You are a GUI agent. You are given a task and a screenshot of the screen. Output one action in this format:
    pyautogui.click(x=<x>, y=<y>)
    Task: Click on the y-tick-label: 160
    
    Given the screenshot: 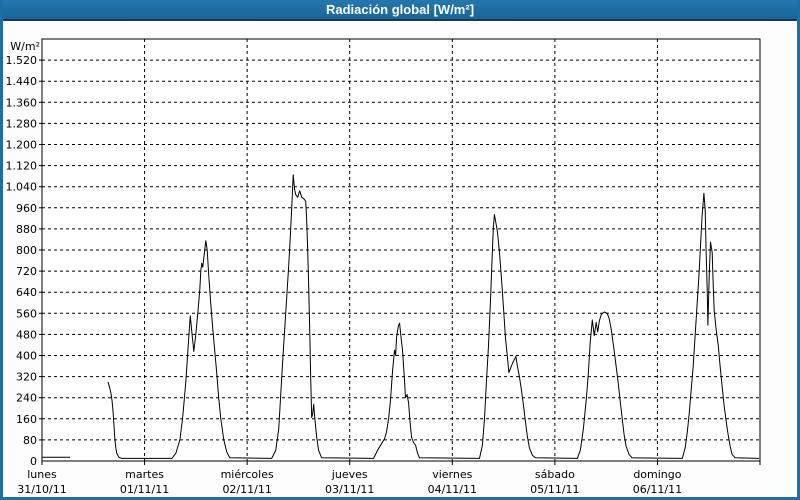 What is the action you would take?
    pyautogui.click(x=26, y=419)
    